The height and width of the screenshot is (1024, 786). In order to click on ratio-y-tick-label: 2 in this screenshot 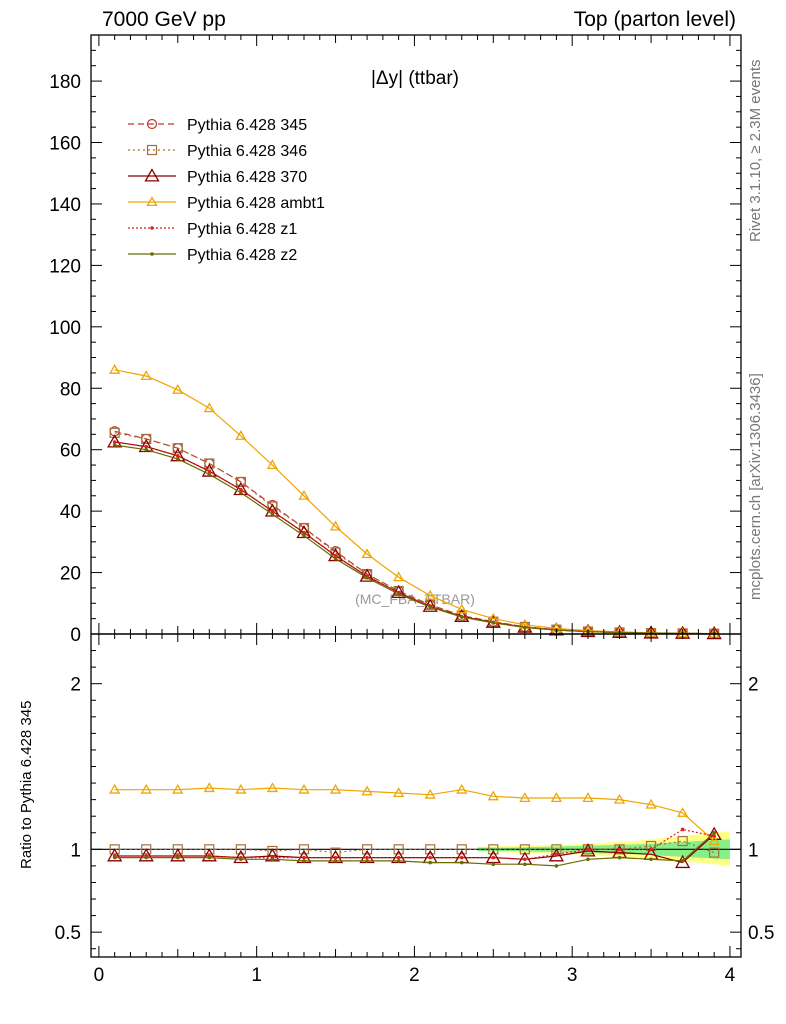, I will do `click(75, 685)`.